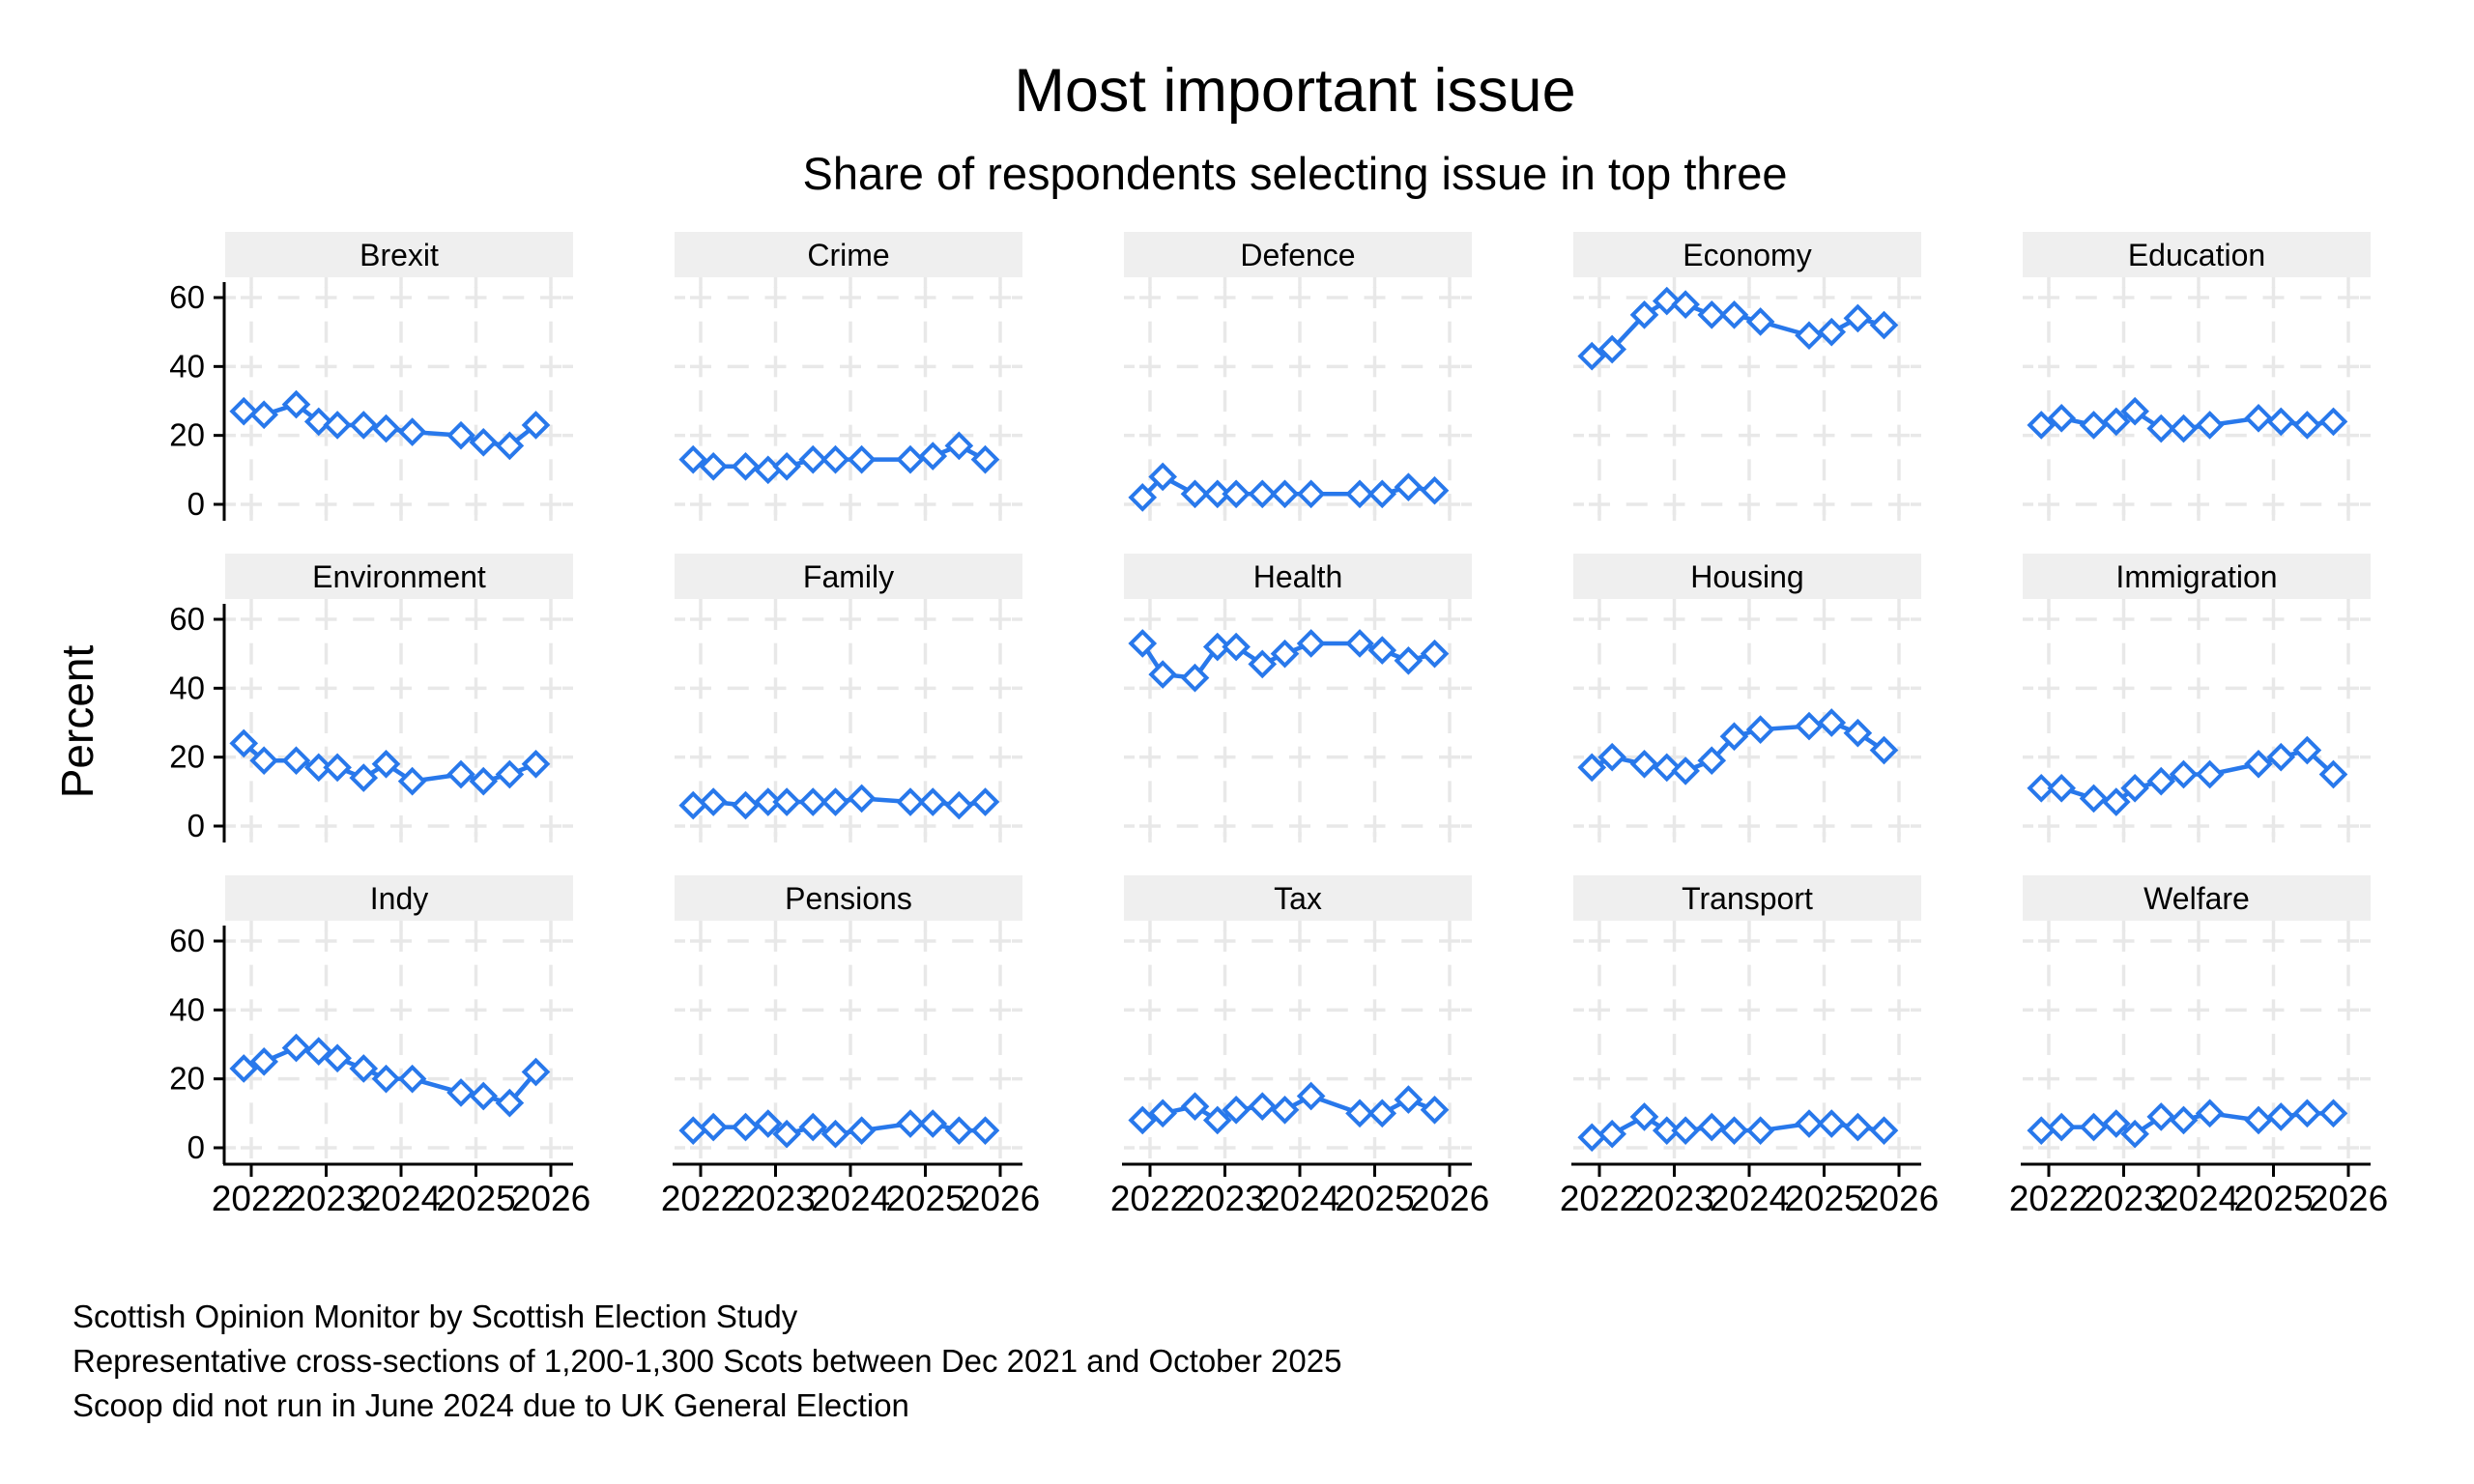 This screenshot has width=2474, height=1484. I want to click on panel-title: Family, so click(849, 577).